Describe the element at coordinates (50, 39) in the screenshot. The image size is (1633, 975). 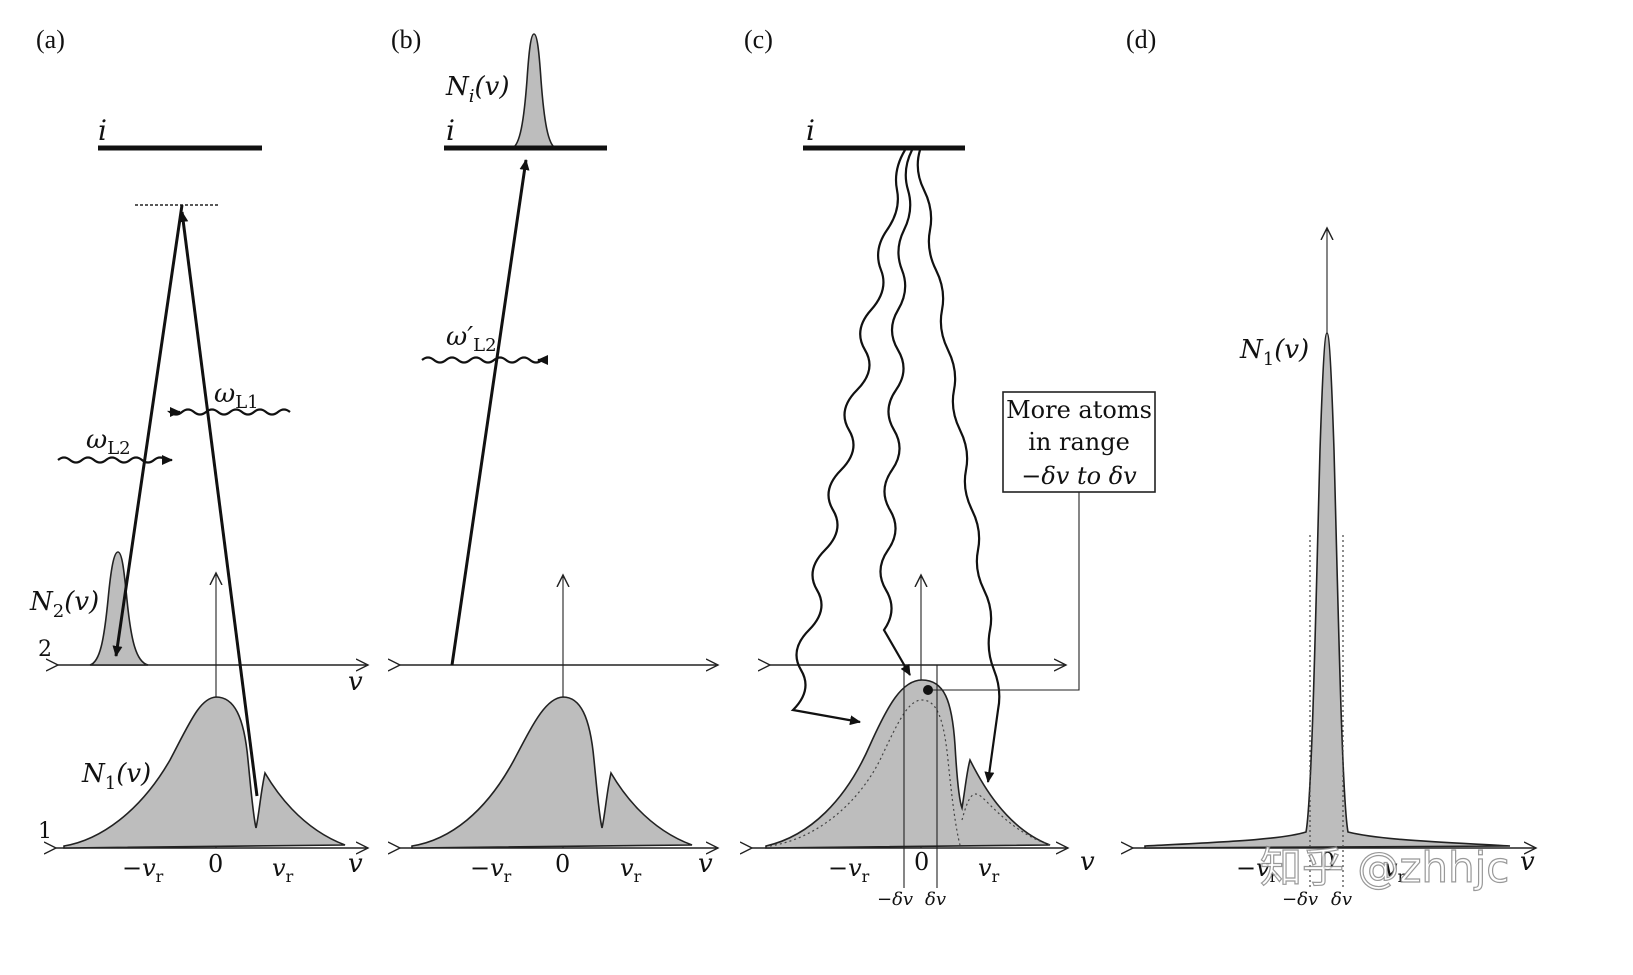
I see `panel-a-label: (a)` at that location.